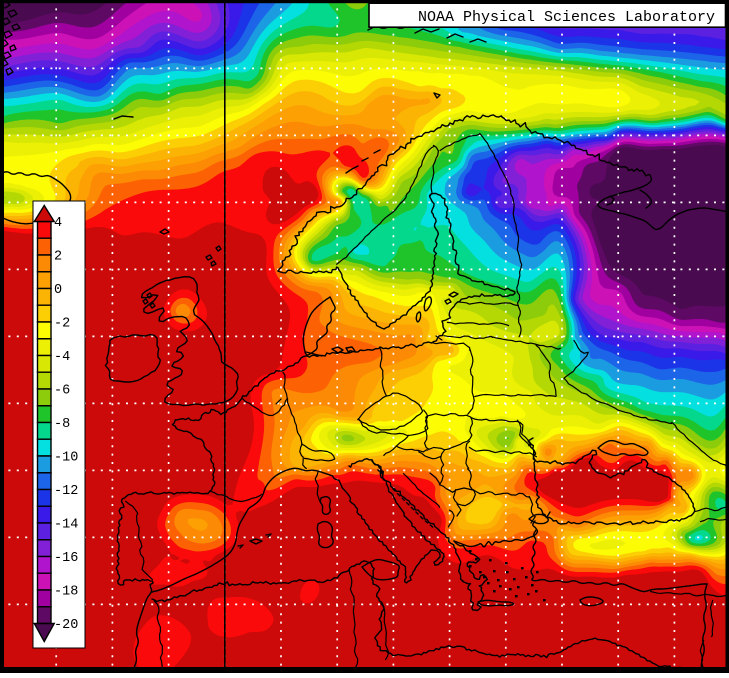  I want to click on svg-text: -18, so click(66, 592).